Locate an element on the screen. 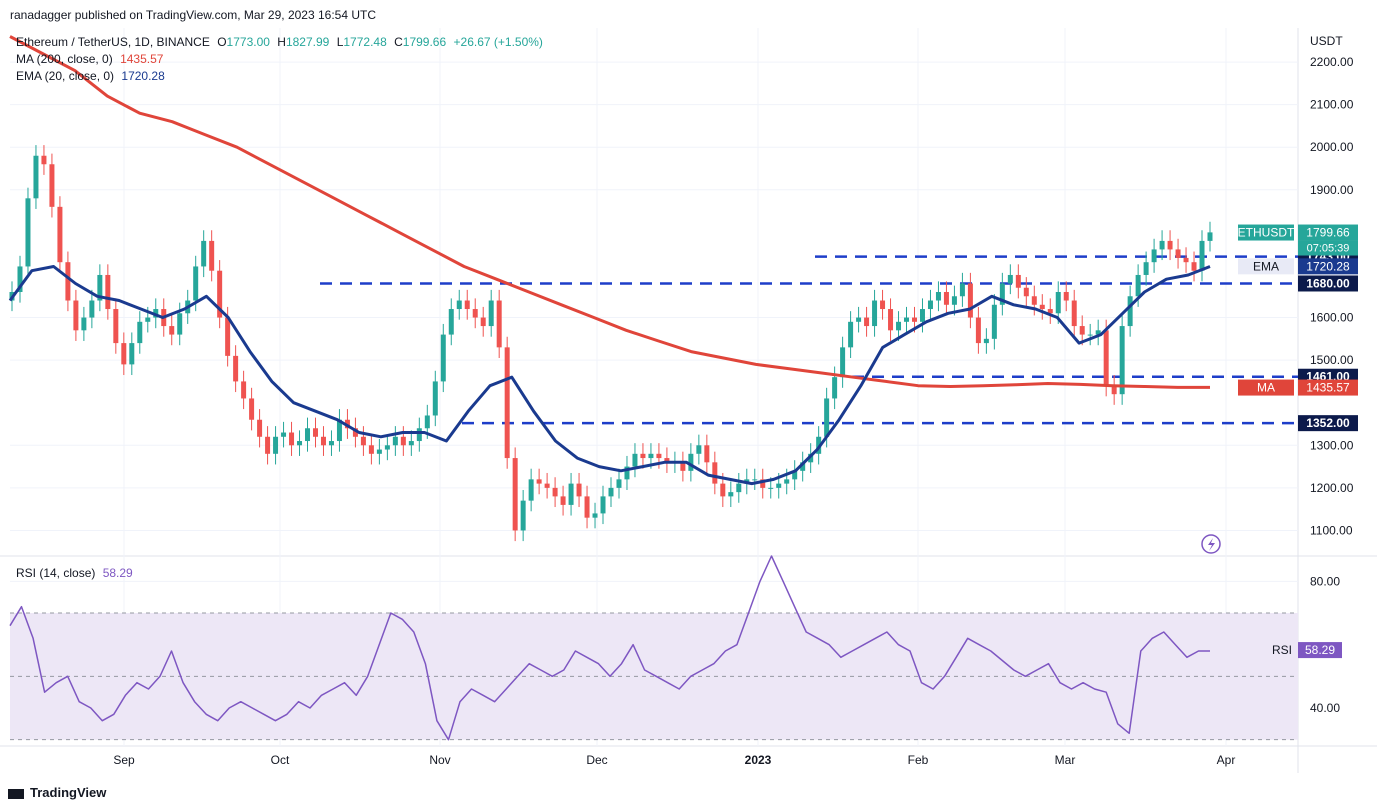  ma-legend: MA (200, close, 0) 1435.57 is located at coordinates (91, 59).